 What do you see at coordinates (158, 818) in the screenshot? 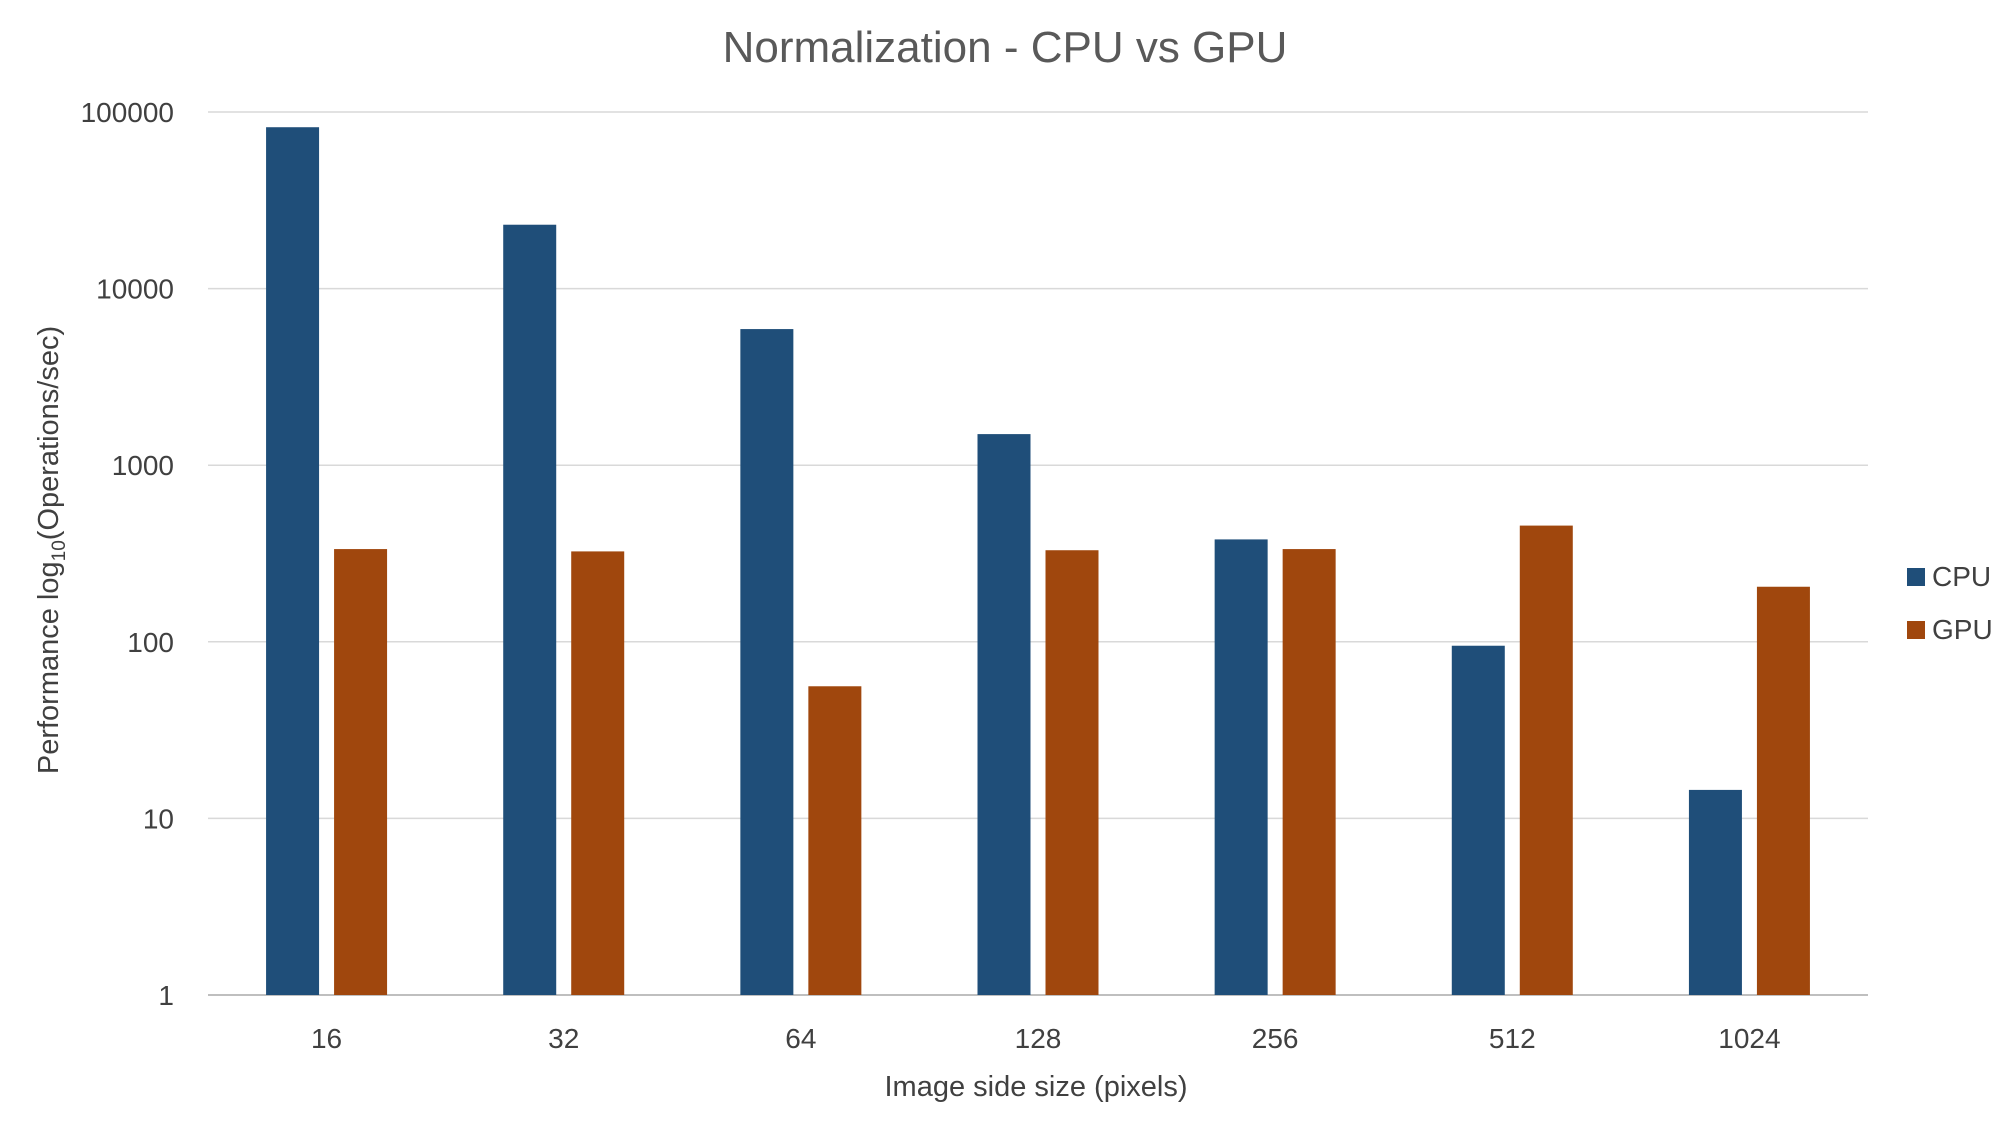
I see `y-tick-label: 10` at bounding box center [158, 818].